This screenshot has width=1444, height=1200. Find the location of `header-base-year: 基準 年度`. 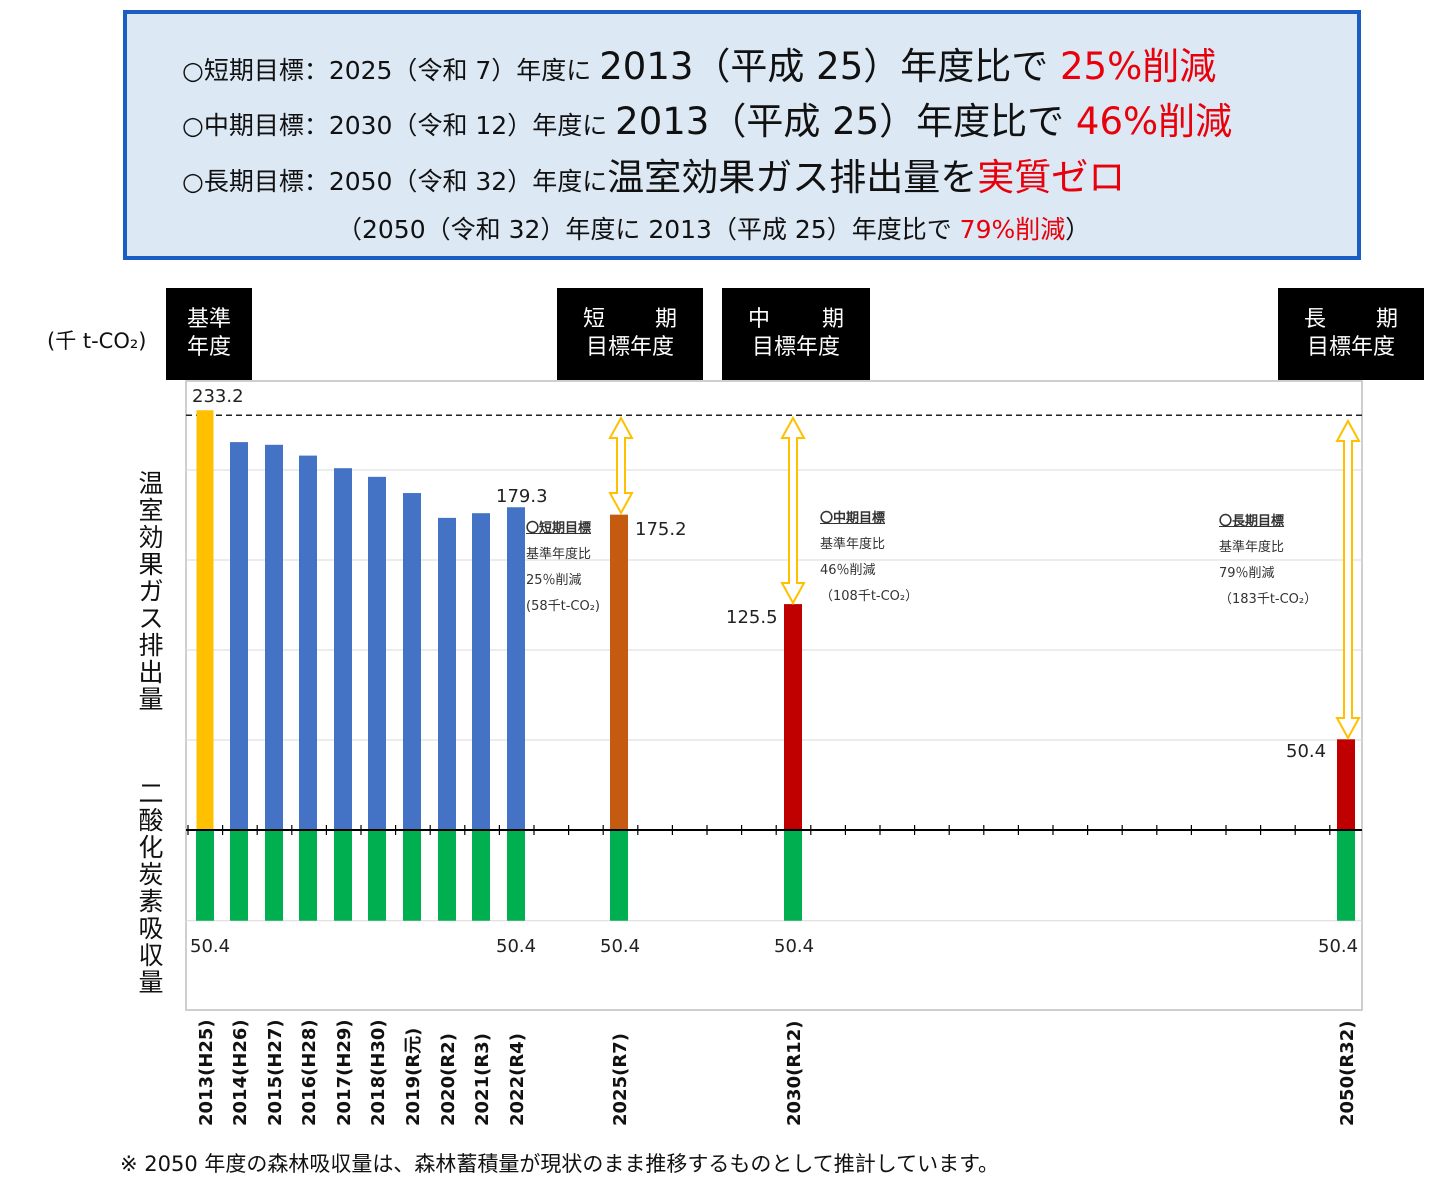

header-base-year: 基準 年度 is located at coordinates (209, 334).